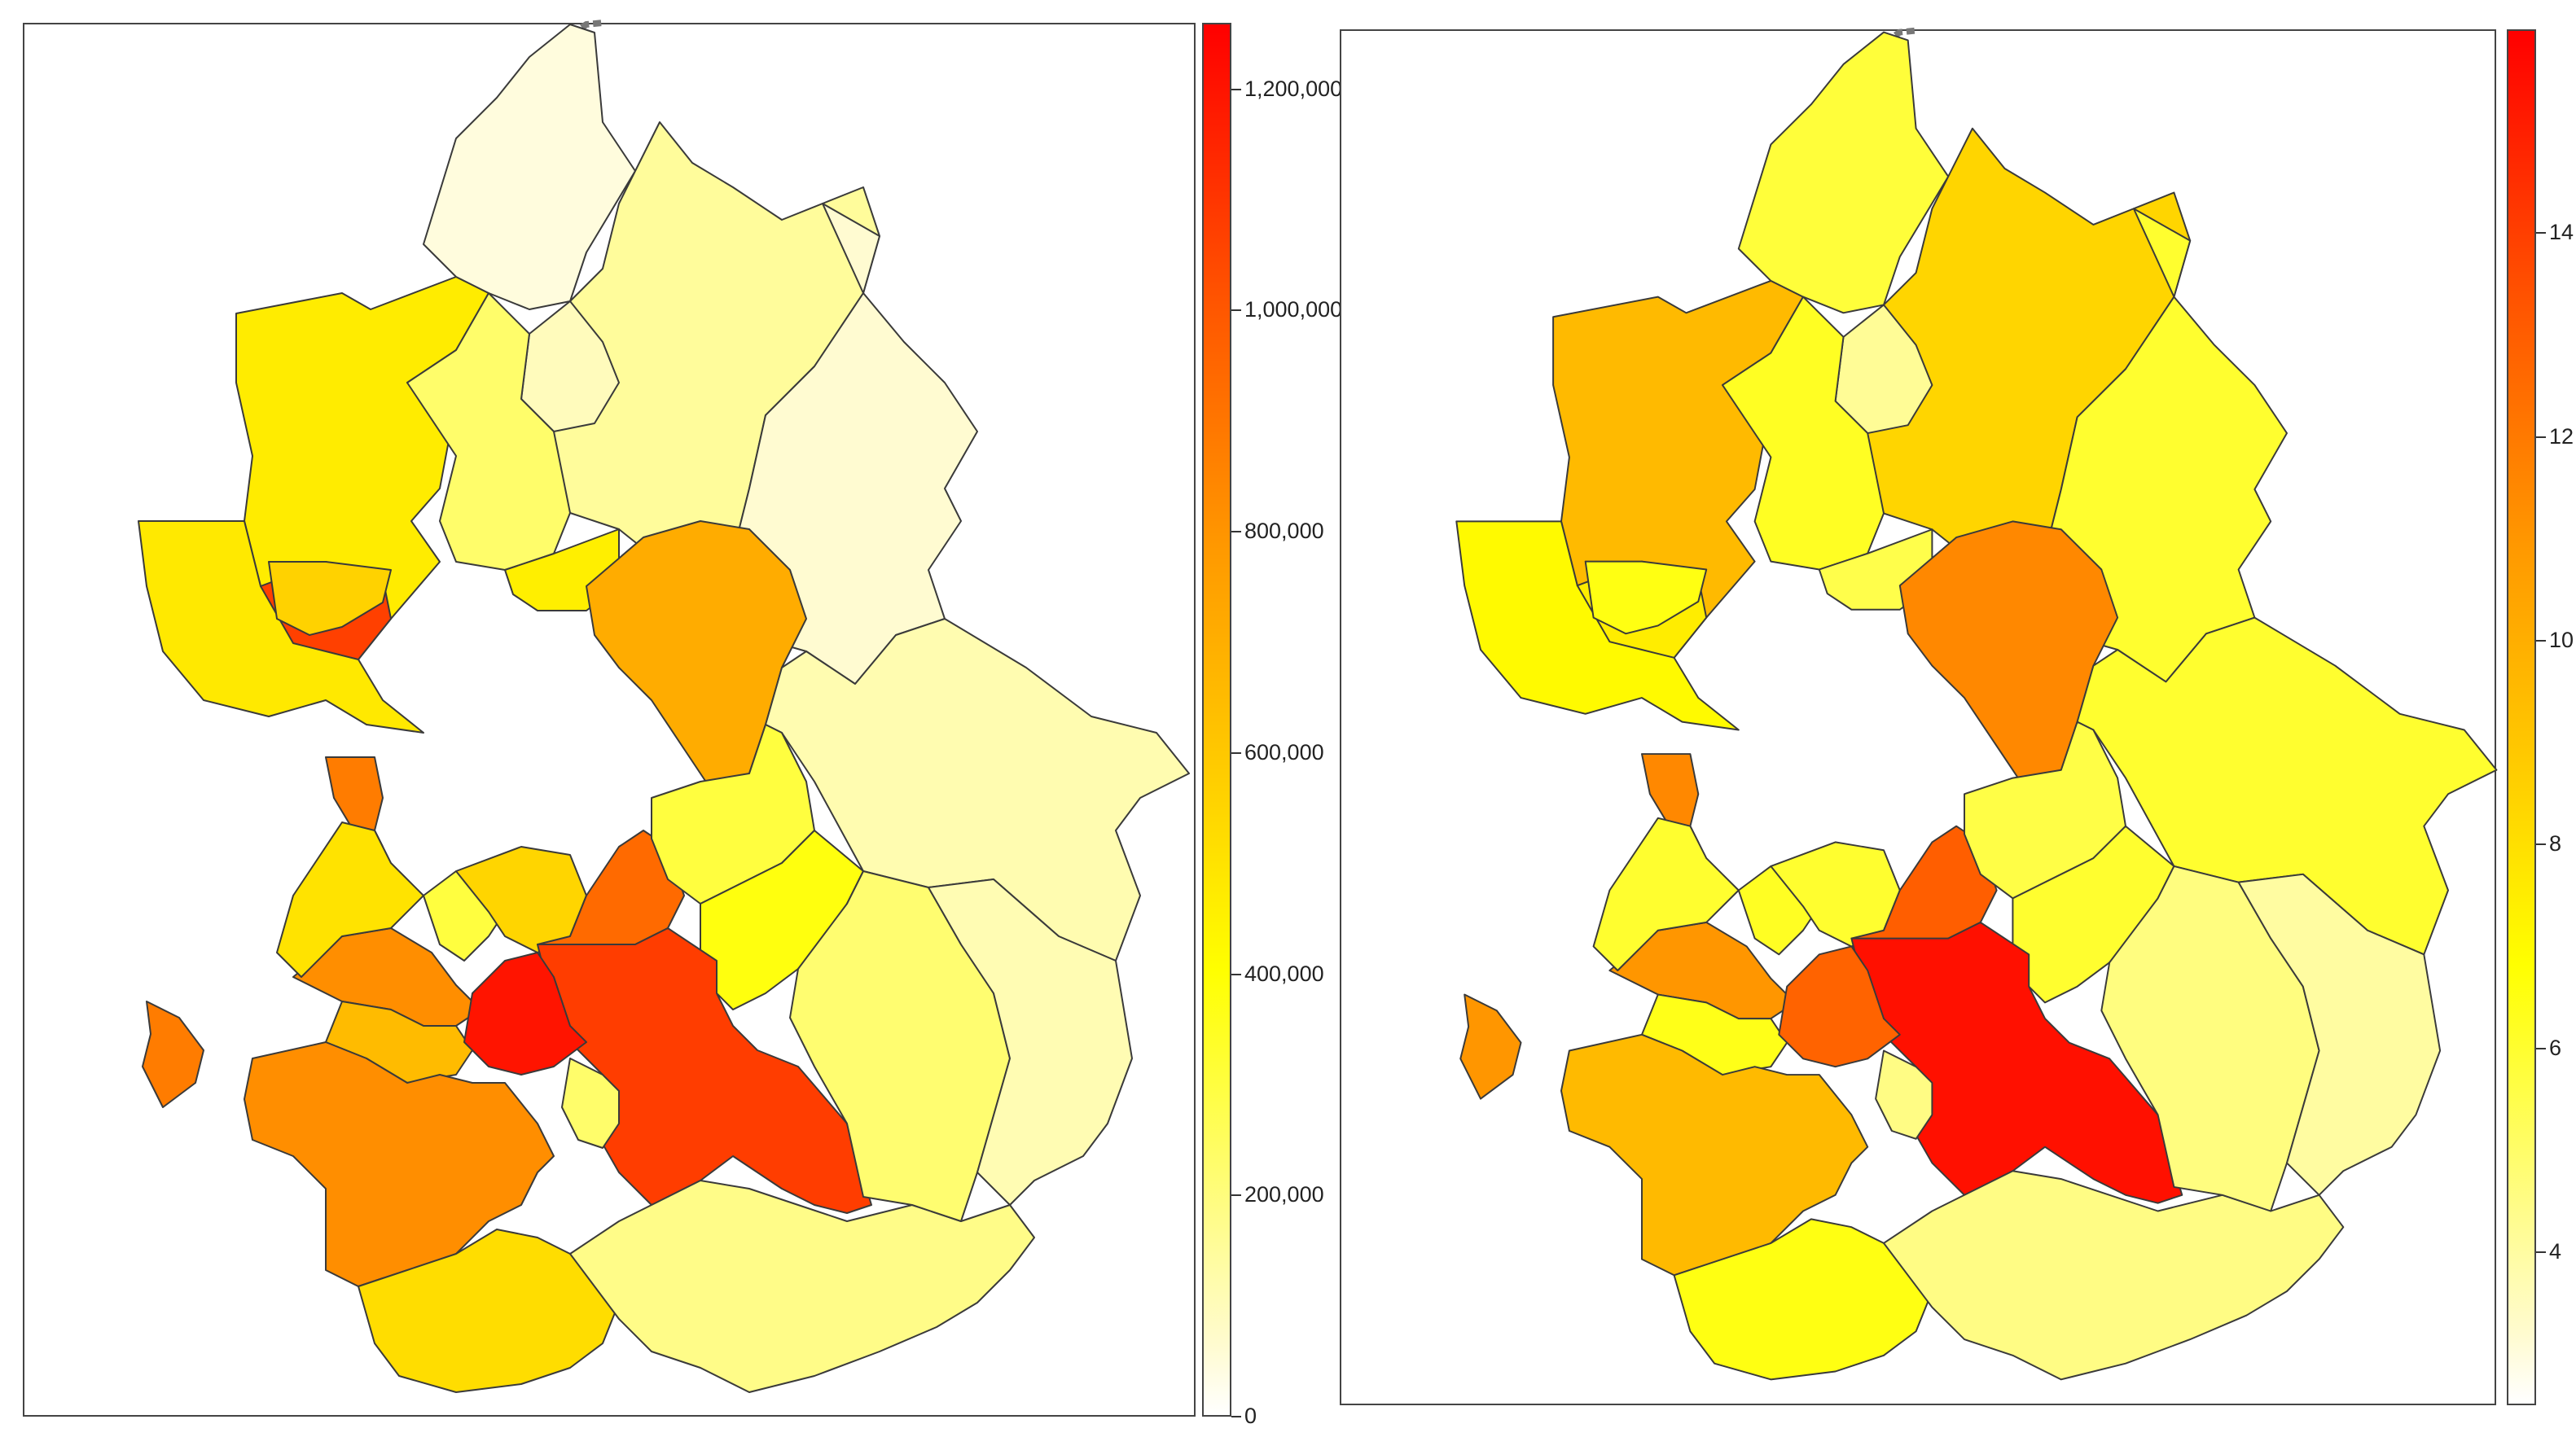 The image size is (2576, 1437). Describe the element at coordinates (1250, 1416) in the screenshot. I see `left-colorbar-tick-label: 0` at that location.